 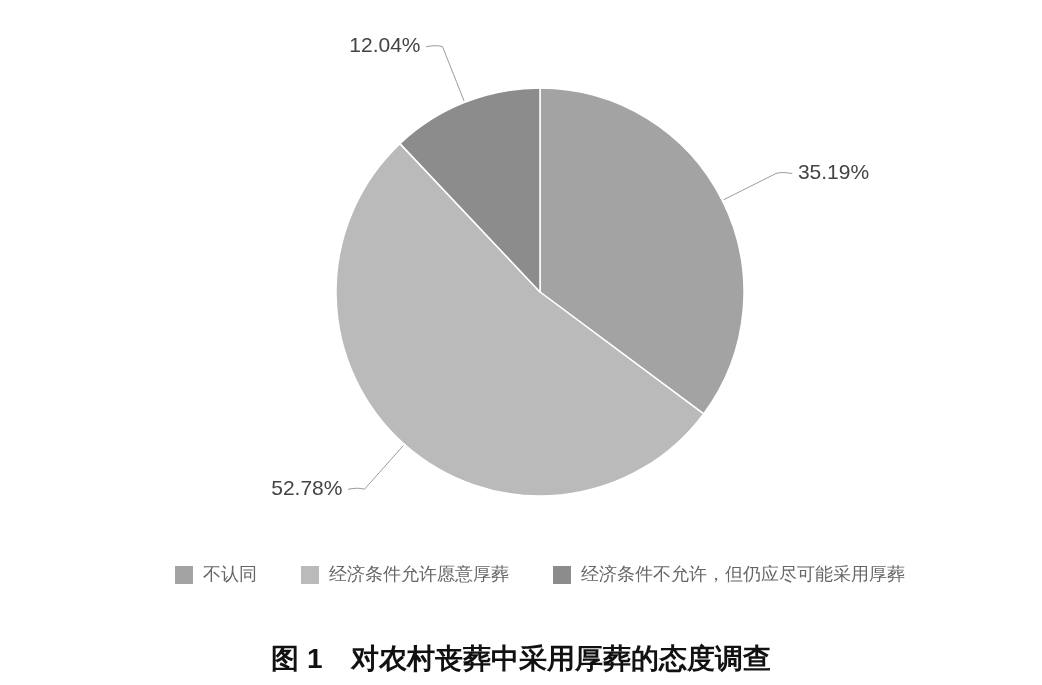 I want to click on data-label: 52.78%, so click(x=307, y=487).